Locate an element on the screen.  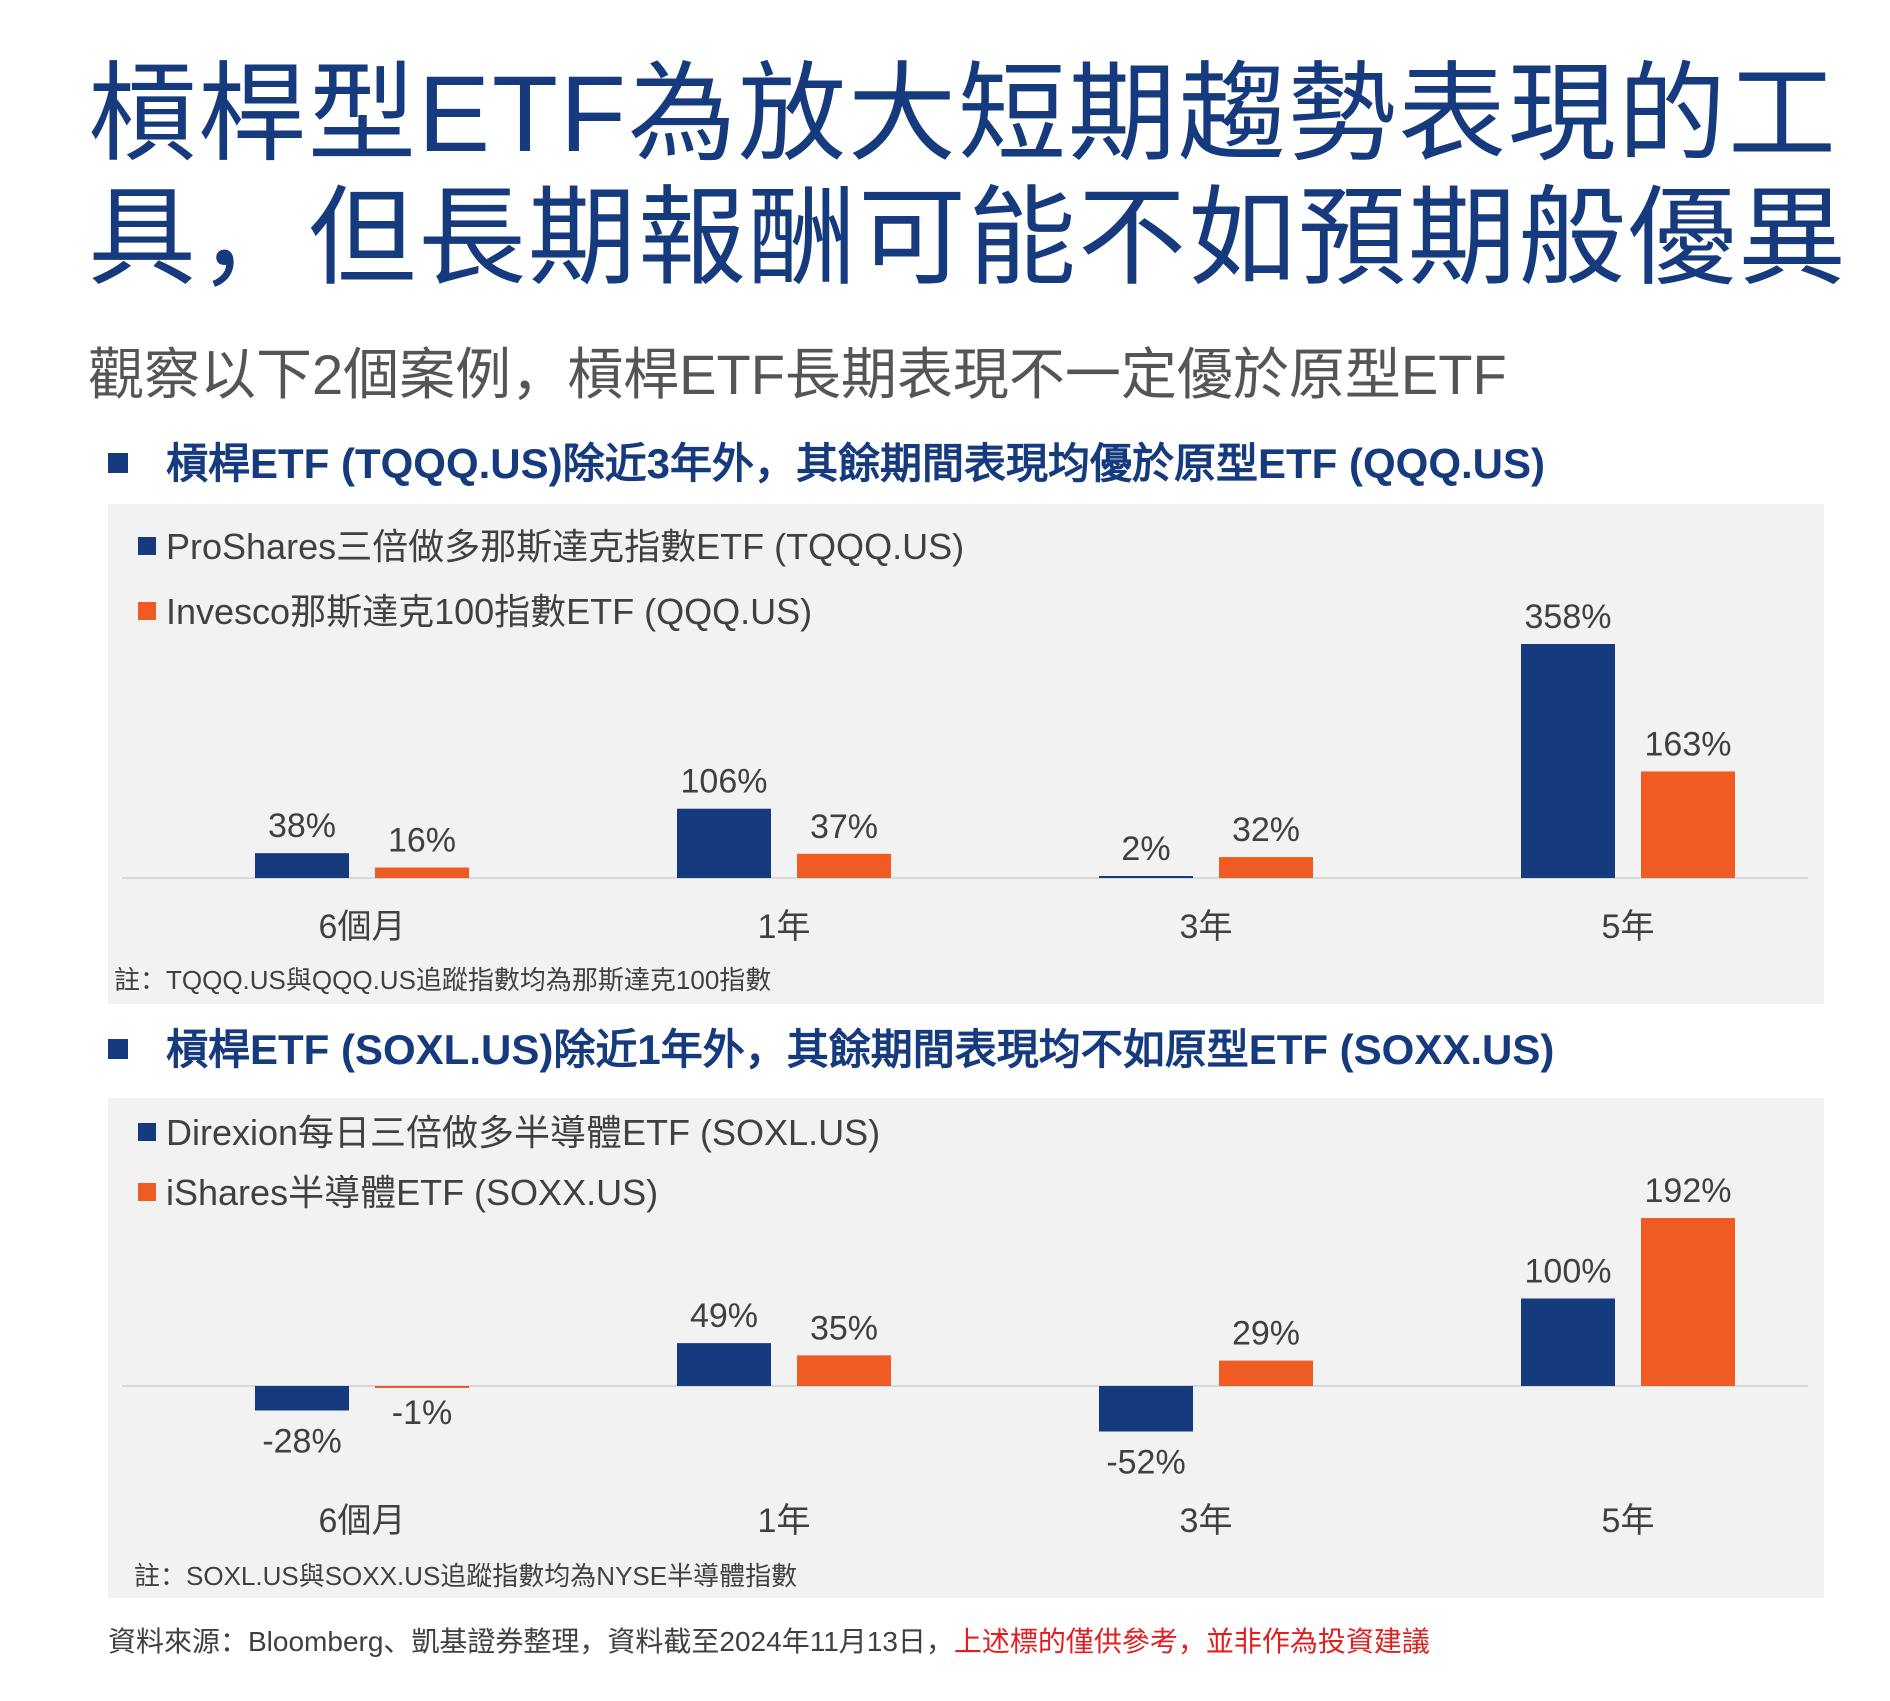
data-label: 49% is located at coordinates (724, 1316).